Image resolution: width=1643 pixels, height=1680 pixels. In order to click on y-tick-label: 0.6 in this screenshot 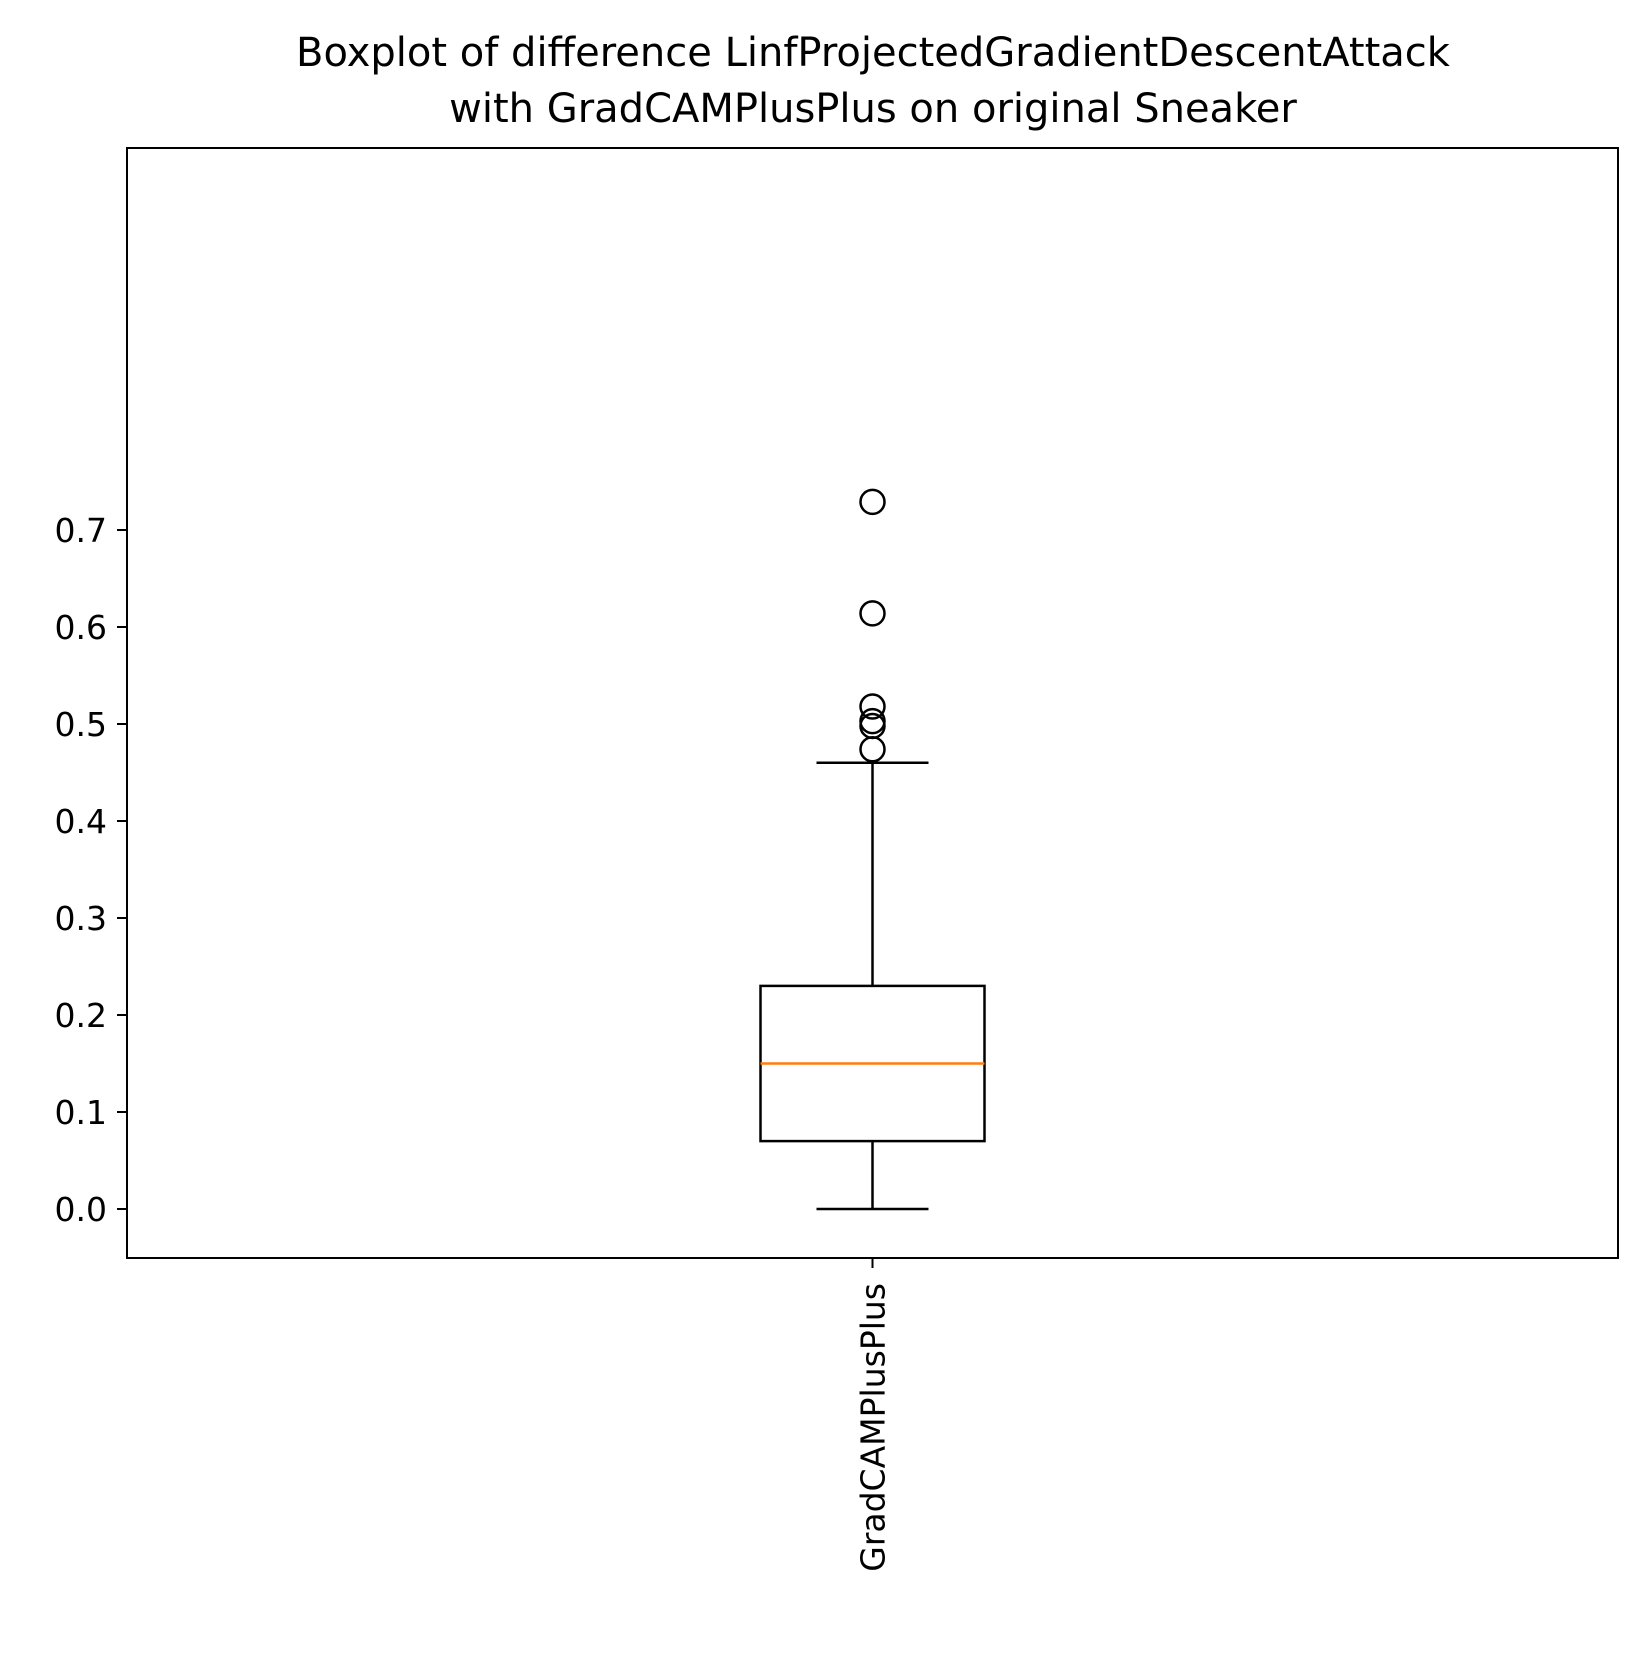, I will do `click(81, 627)`.